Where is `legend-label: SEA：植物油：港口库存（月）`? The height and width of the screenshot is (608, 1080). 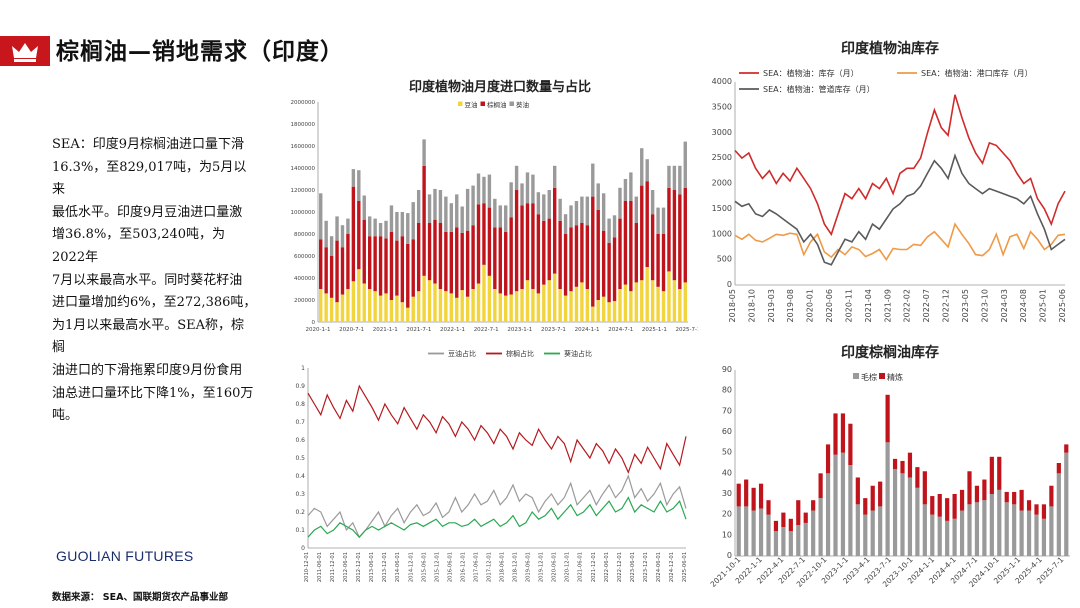
legend-label: SEA：植物油：港口库存（月） is located at coordinates (977, 73).